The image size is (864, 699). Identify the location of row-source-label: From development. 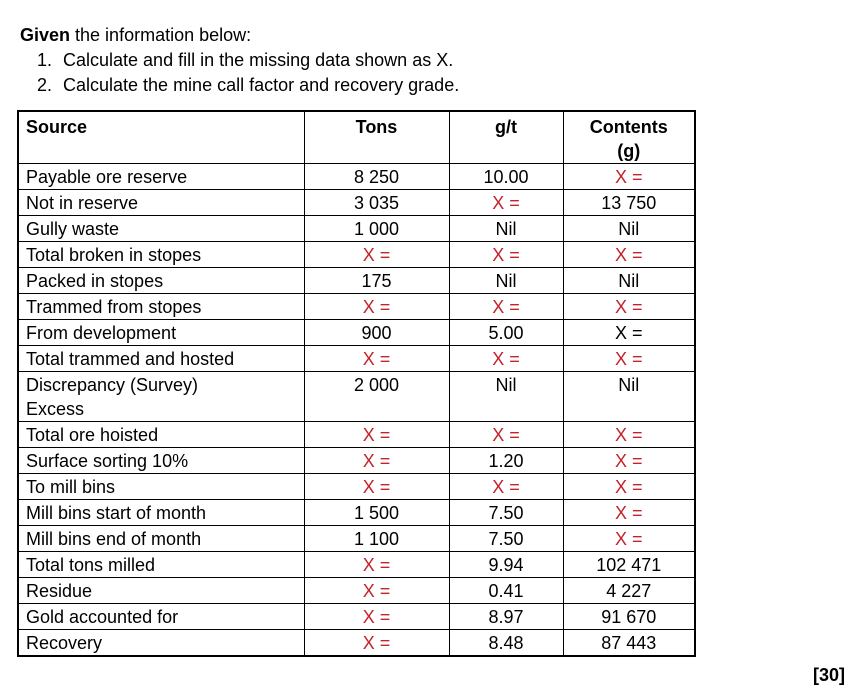
(161, 332).